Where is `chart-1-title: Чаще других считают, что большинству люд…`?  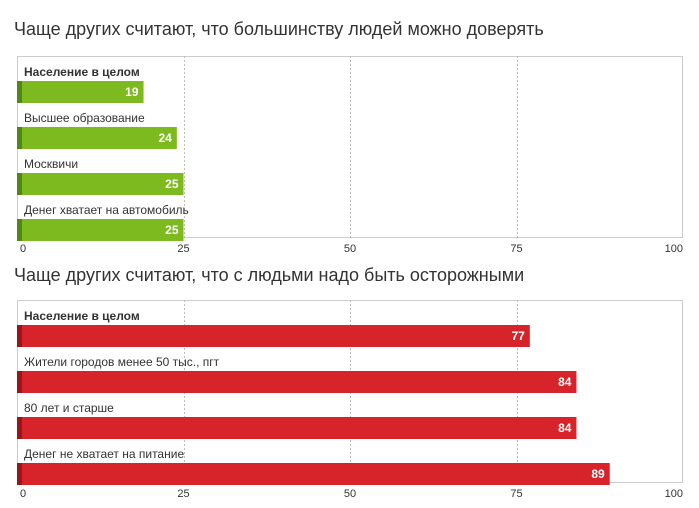 chart-1-title: Чаще других считают, что большинству люд… is located at coordinates (279, 29).